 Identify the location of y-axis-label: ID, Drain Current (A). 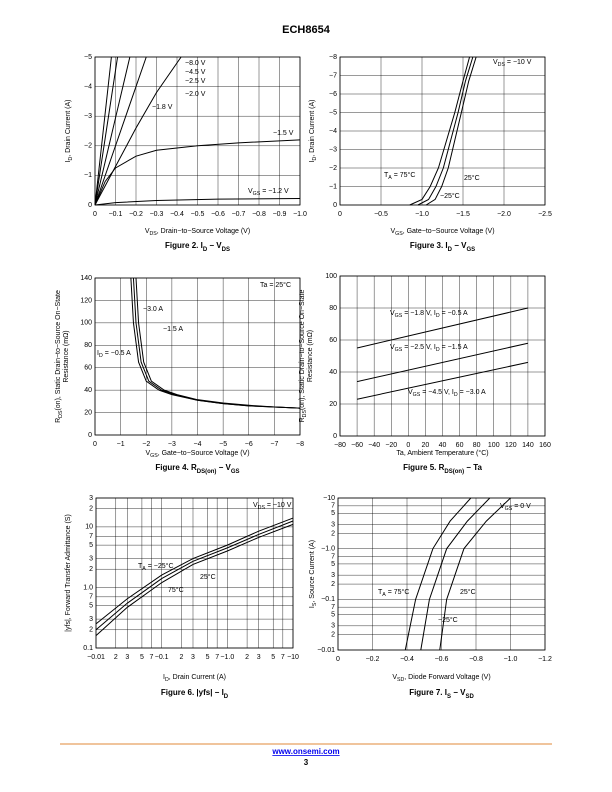
(70, 131).